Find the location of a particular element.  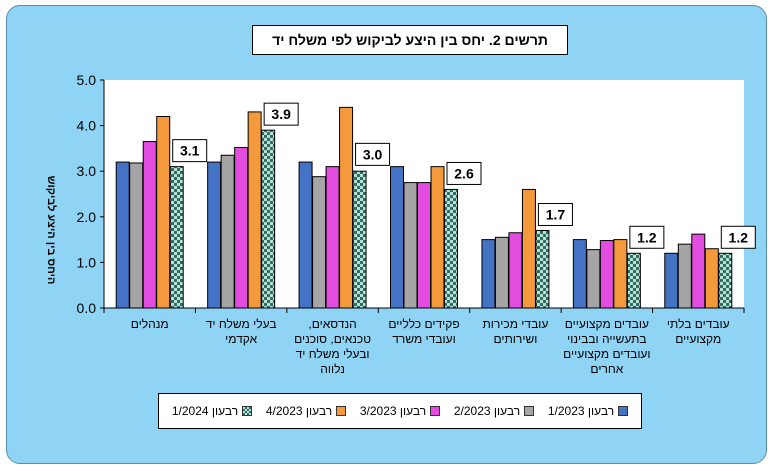

legend-item: רבעון 2/2023 is located at coordinates (494, 411).